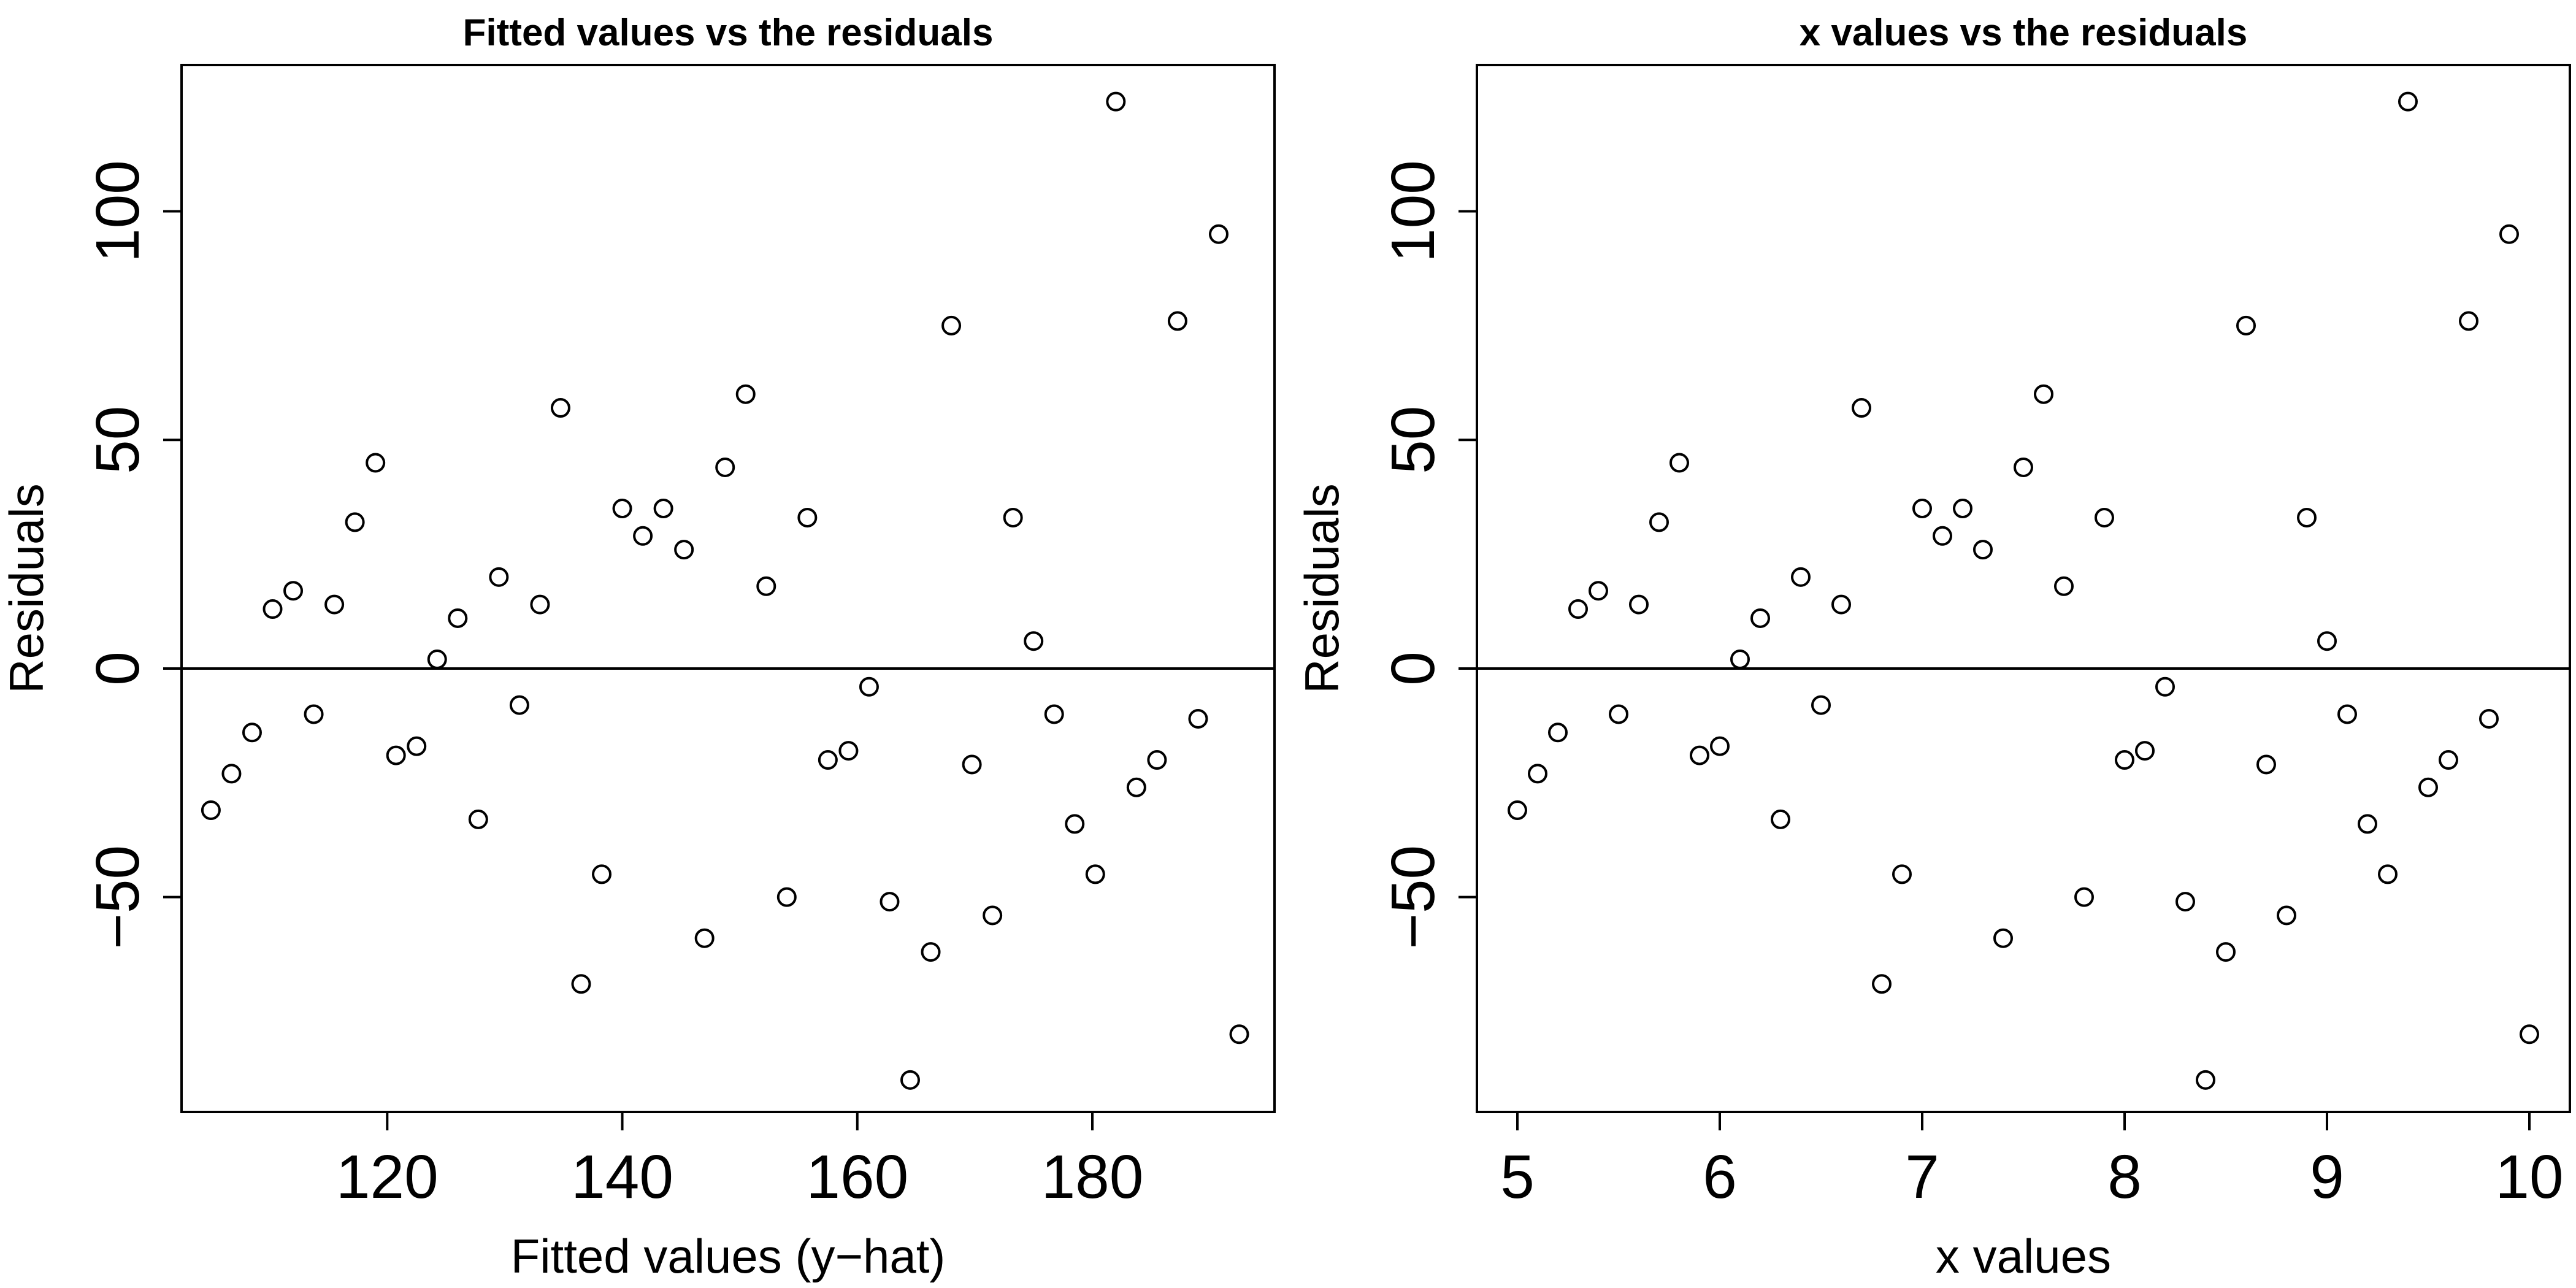 The width and height of the screenshot is (2576, 1288). I want to click on x-tick-label: 10, so click(2529, 1177).